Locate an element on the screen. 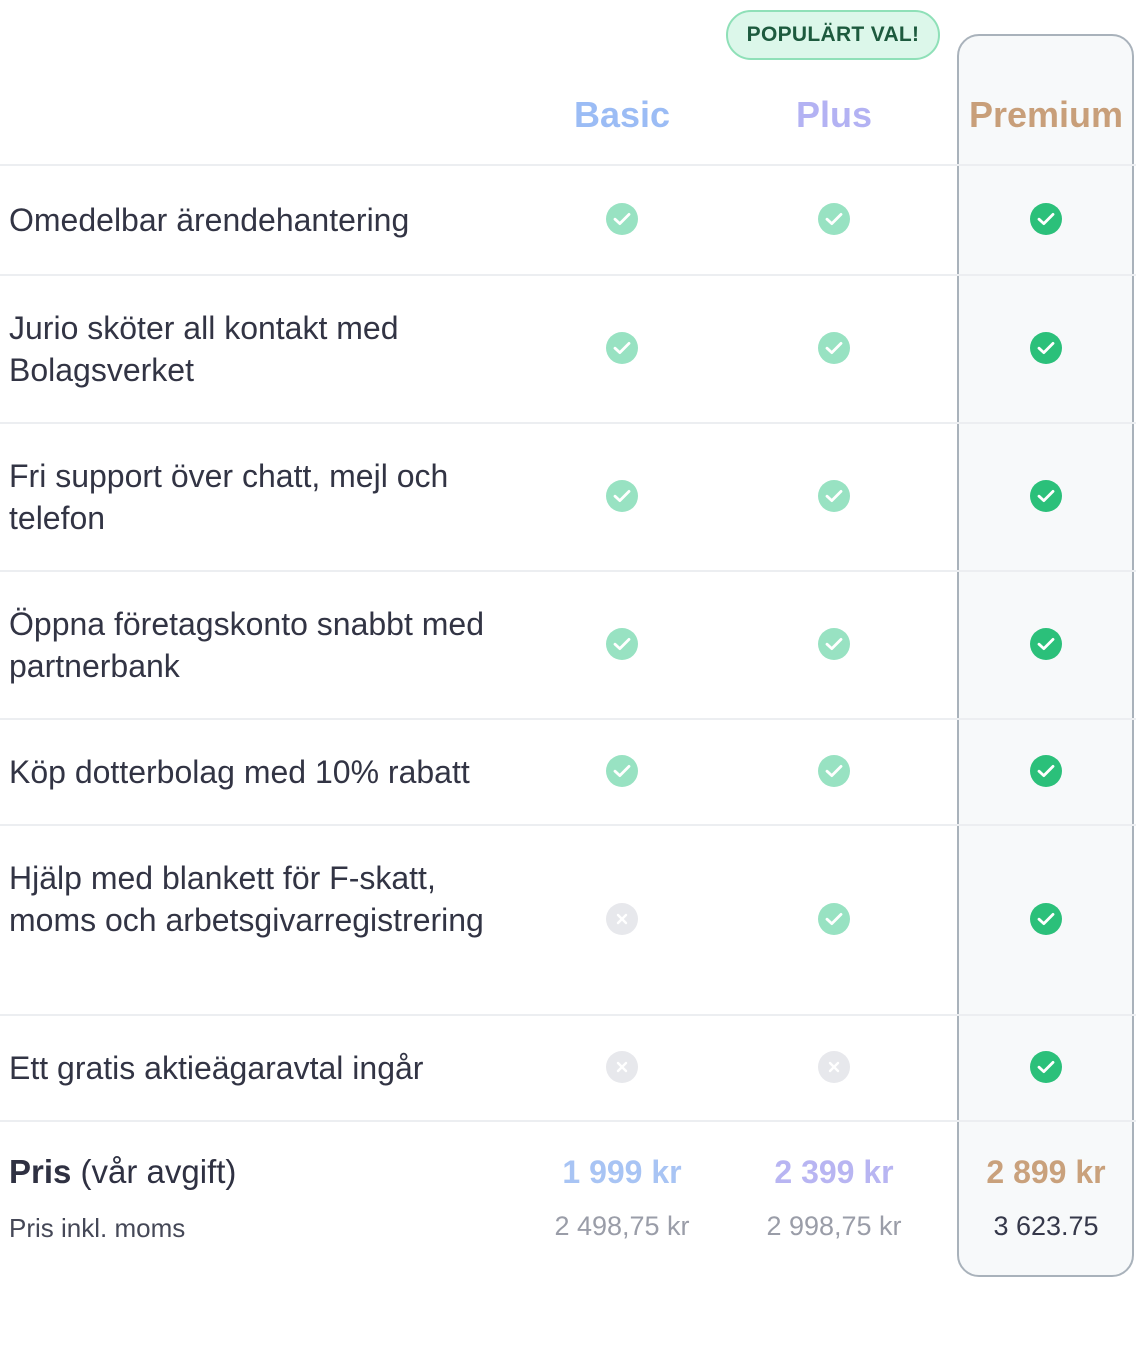  plan-title-basic: Basic is located at coordinates (622, 114).